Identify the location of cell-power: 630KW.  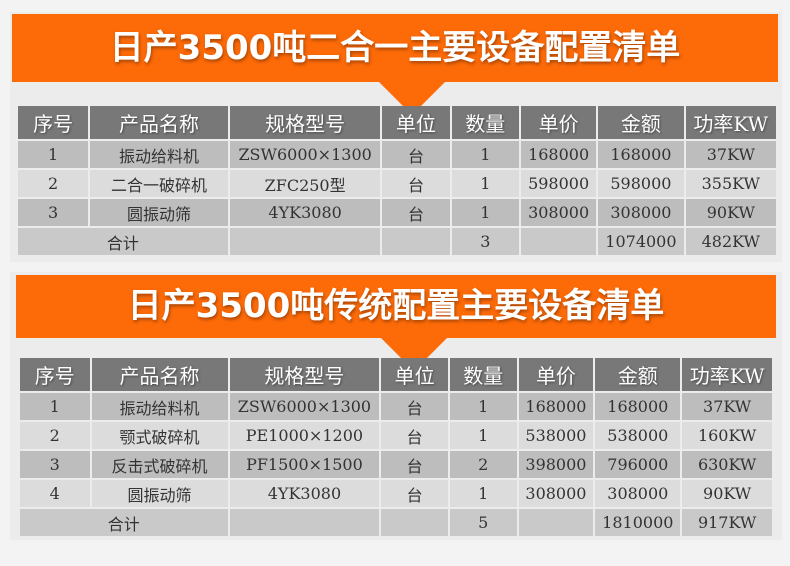
(727, 464).